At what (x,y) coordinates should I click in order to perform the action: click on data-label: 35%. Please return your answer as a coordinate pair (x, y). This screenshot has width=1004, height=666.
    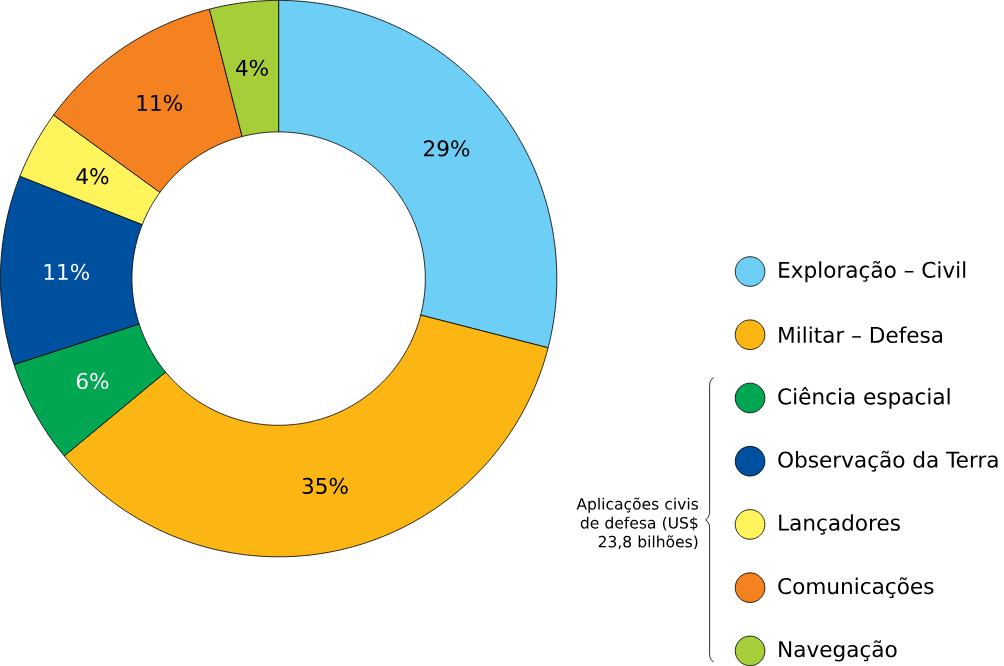
    Looking at the image, I should click on (325, 486).